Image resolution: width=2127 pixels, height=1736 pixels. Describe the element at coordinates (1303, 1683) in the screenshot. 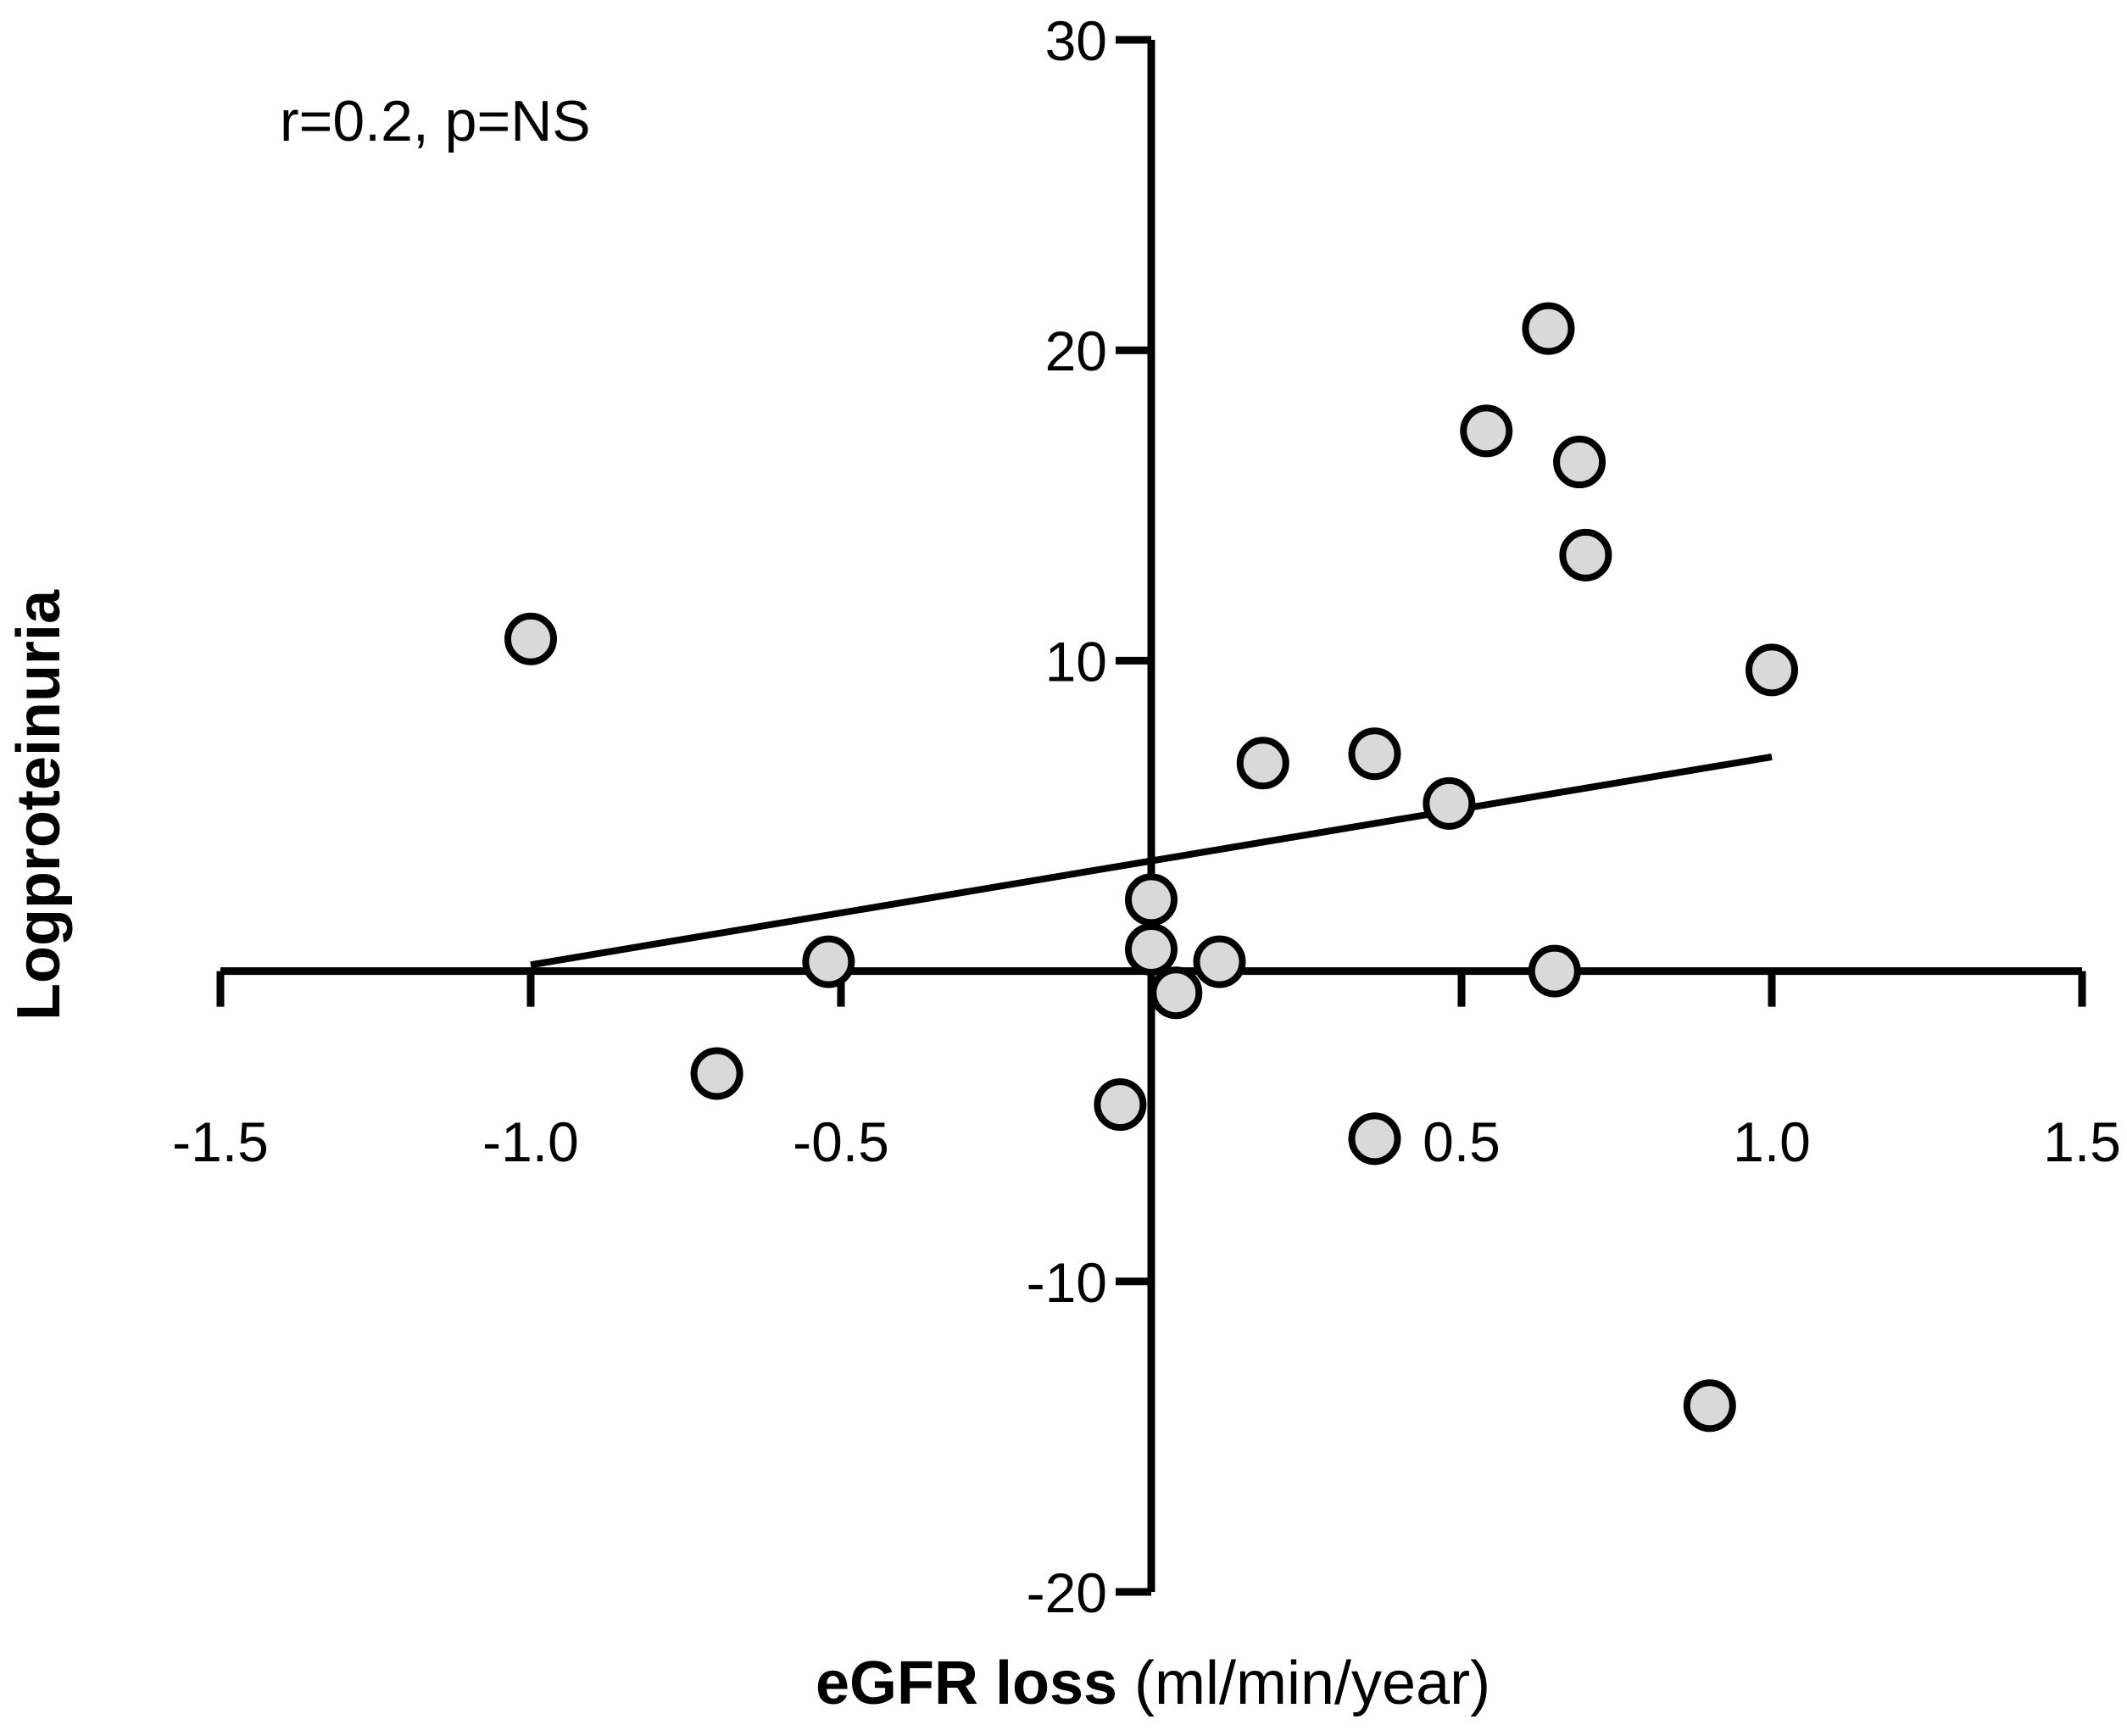

I see `x-axis-label-units: (ml/min/year)` at that location.